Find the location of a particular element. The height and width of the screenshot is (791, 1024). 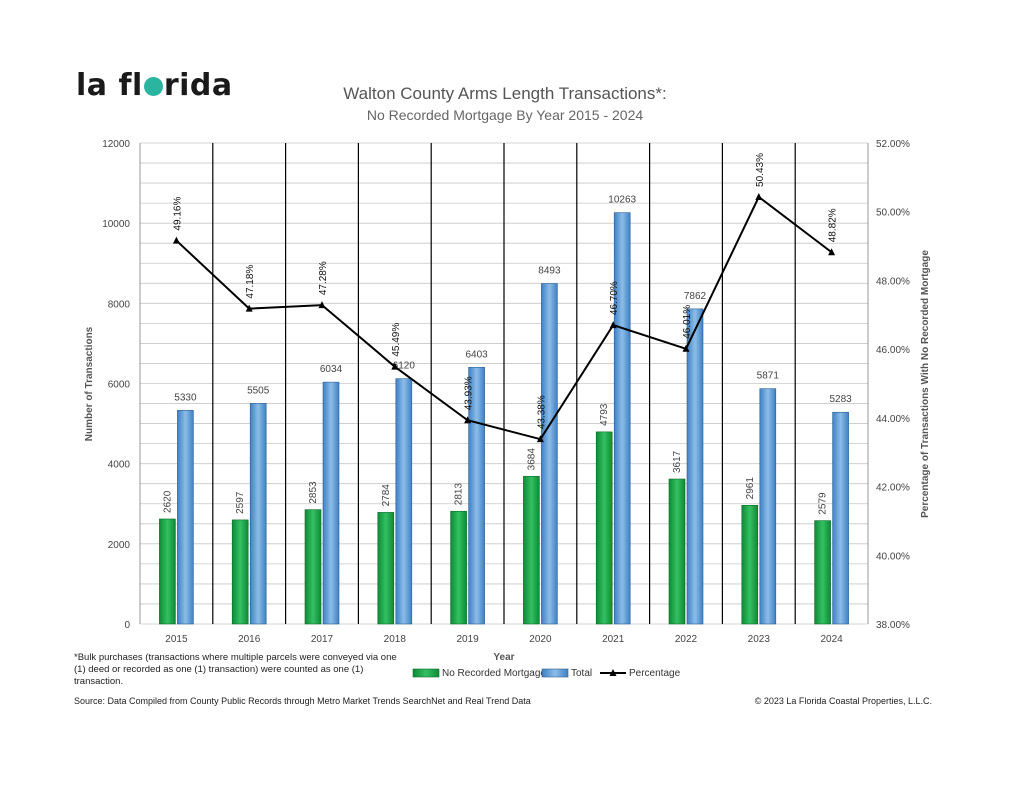

bar-value-label: 5871 is located at coordinates (768, 376).